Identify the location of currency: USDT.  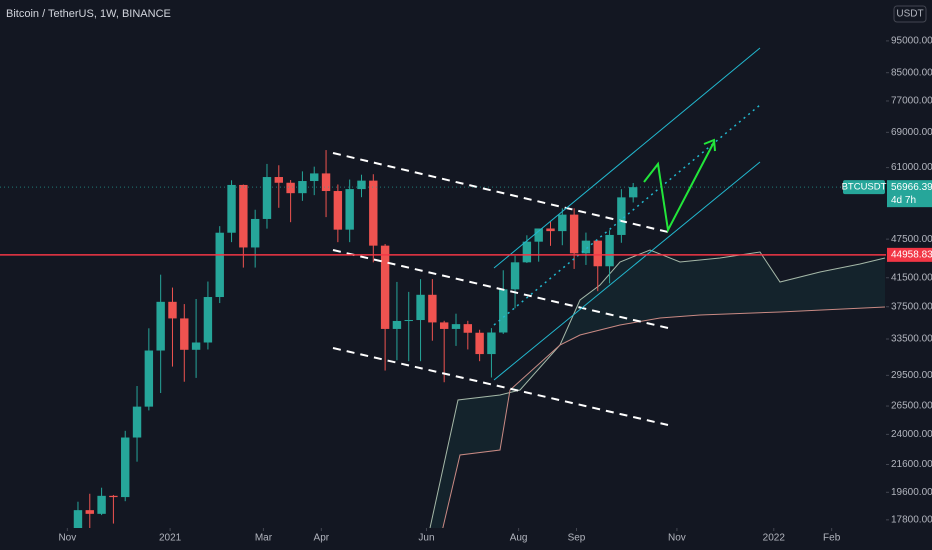
(909, 14).